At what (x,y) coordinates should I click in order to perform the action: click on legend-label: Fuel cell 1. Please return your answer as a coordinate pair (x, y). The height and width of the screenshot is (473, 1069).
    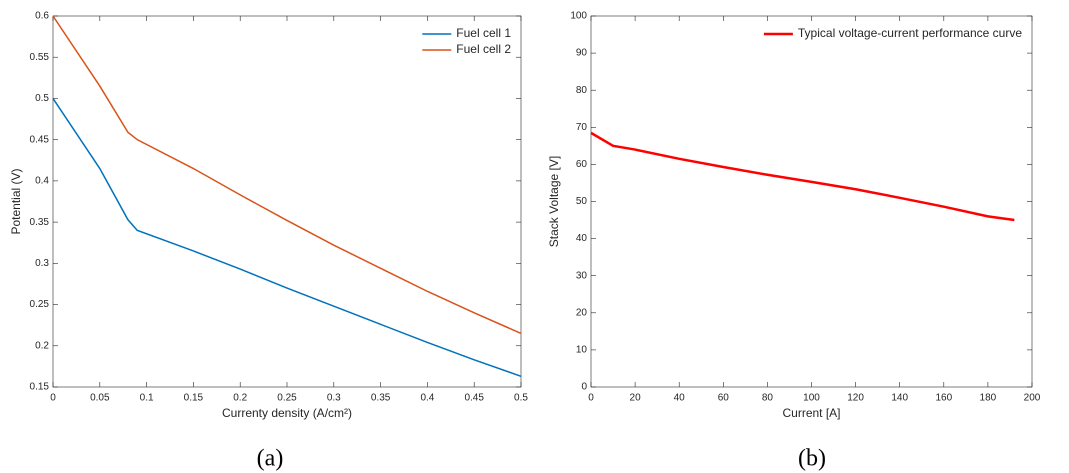
    Looking at the image, I should click on (483, 33).